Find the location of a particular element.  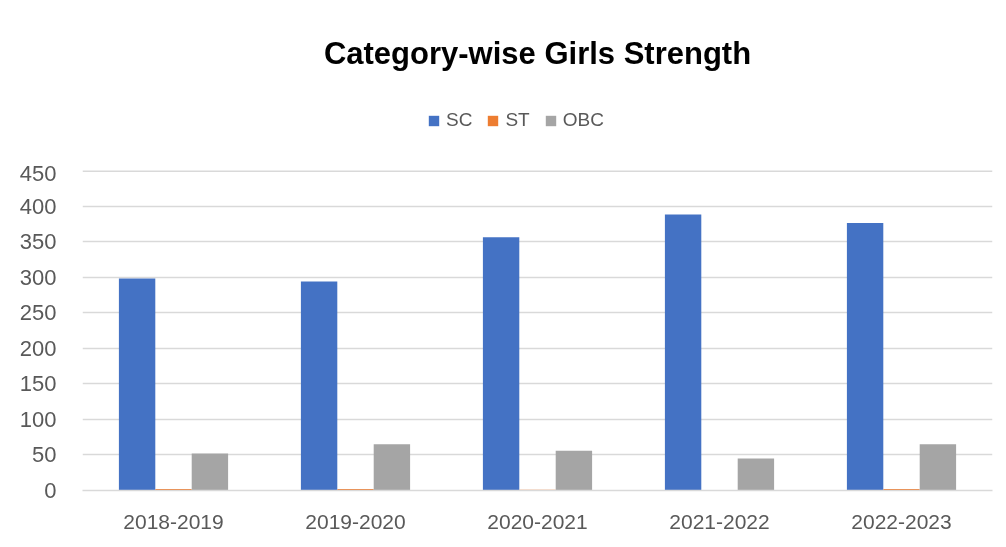

x-tick-label: 2021-2022 is located at coordinates (719, 521).